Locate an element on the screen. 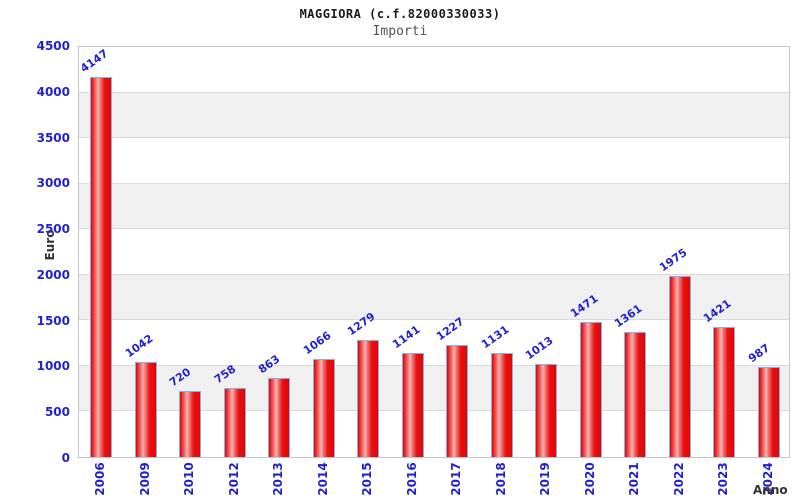 This screenshot has height=500, width=800. x-tick-label: 2019 is located at coordinates (545, 479).